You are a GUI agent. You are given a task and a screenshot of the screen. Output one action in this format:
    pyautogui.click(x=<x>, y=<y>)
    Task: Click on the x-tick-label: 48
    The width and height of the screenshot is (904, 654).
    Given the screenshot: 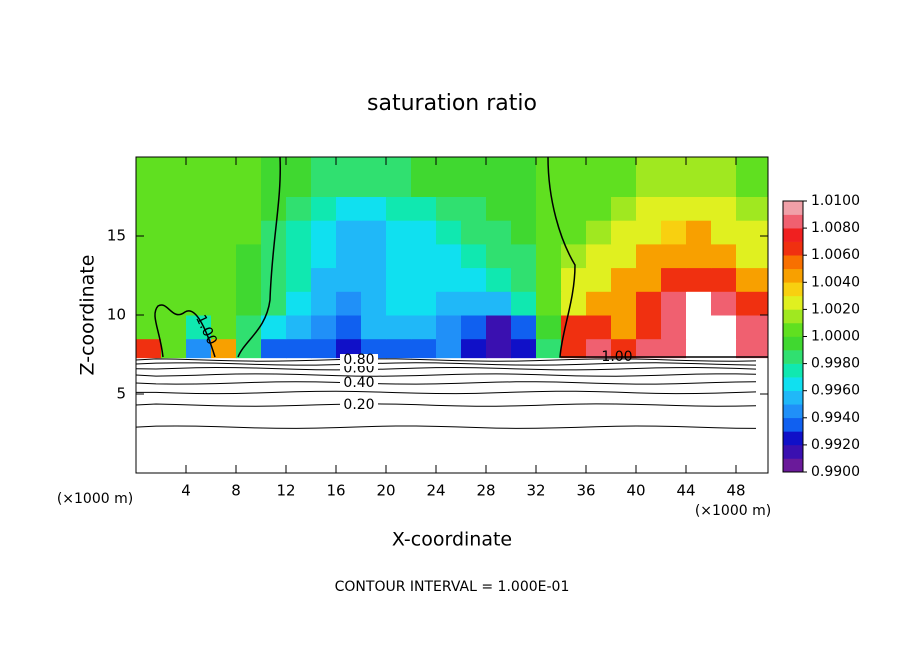 What is the action you would take?
    pyautogui.click(x=735, y=491)
    